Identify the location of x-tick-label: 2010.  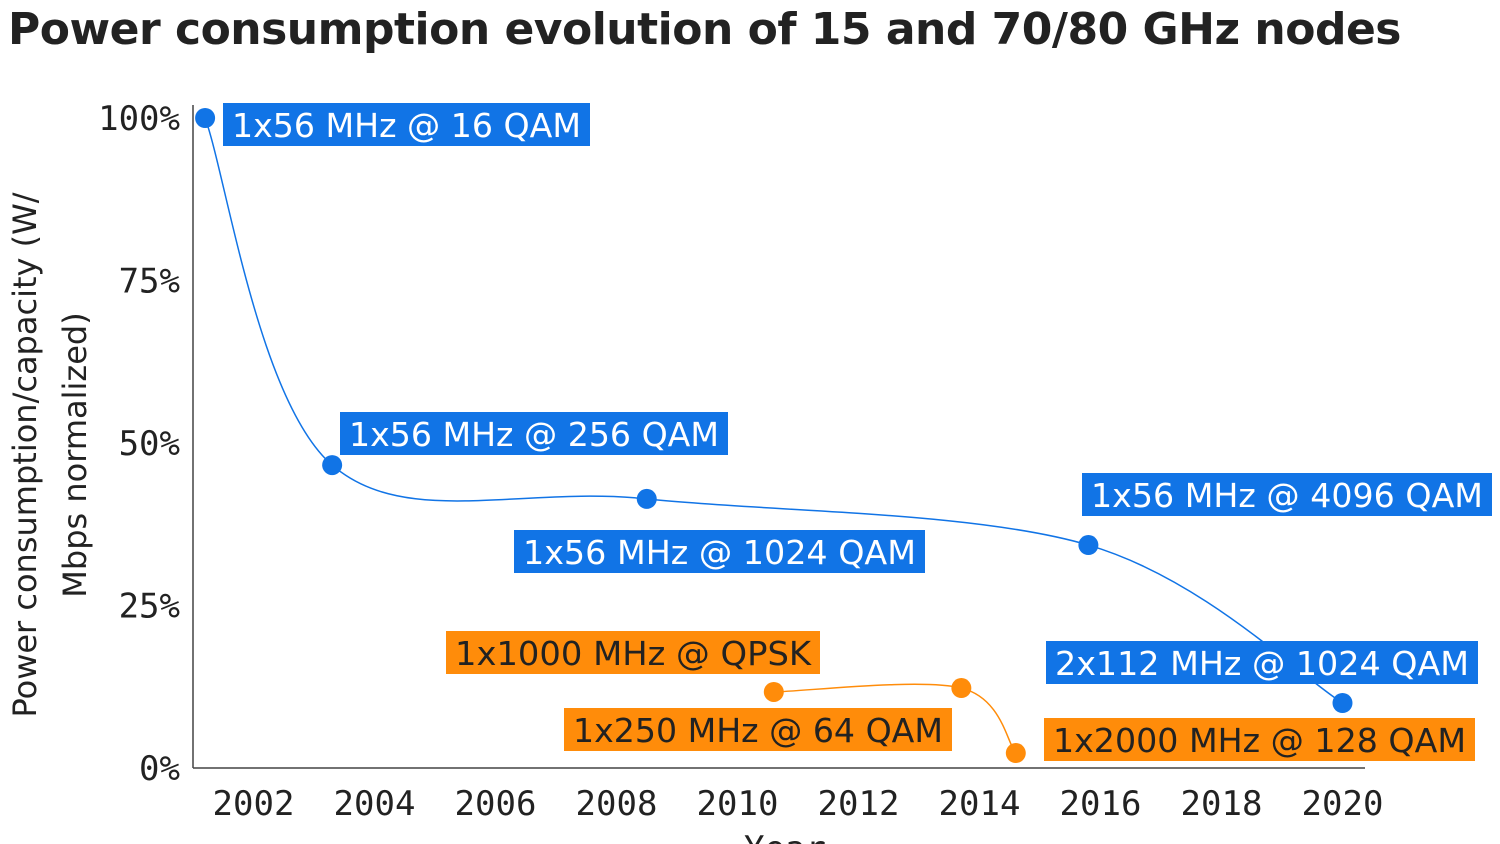
(738, 804).